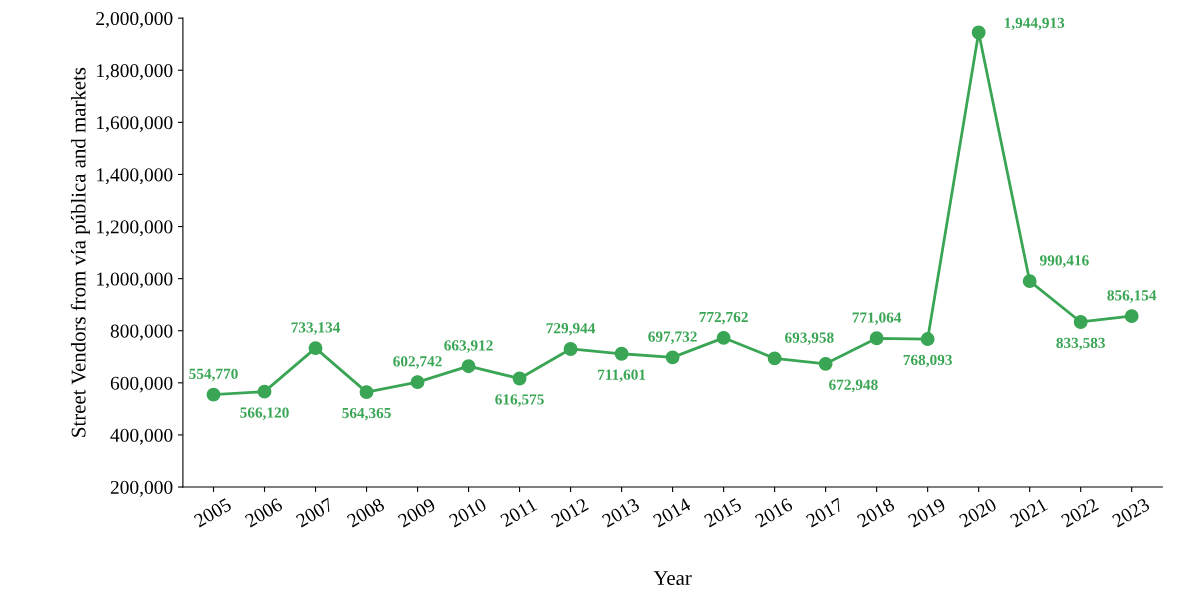  I want to click on x-tick-label: 2020, so click(978, 512).